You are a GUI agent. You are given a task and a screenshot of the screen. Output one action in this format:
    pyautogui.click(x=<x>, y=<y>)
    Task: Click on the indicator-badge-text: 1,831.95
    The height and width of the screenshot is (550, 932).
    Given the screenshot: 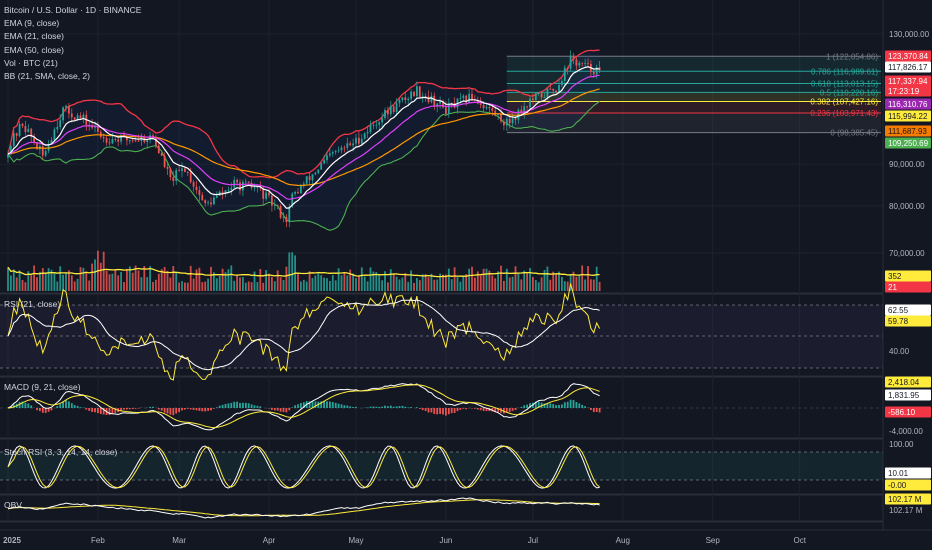 What is the action you would take?
    pyautogui.click(x=904, y=395)
    